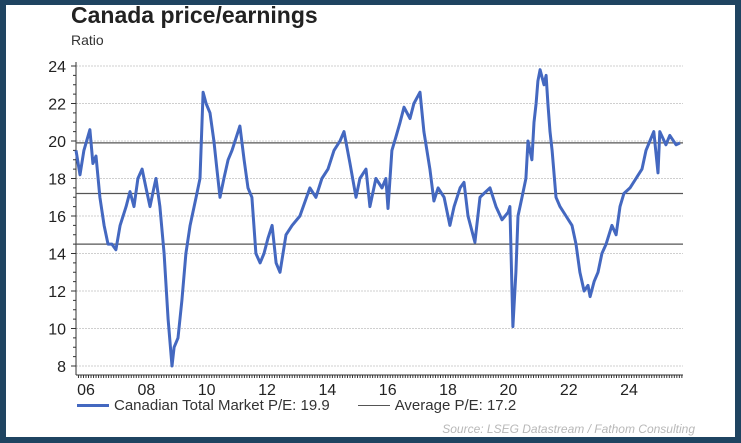 The width and height of the screenshot is (741, 443). What do you see at coordinates (388, 390) in the screenshot?
I see `x-tick-label: 16` at bounding box center [388, 390].